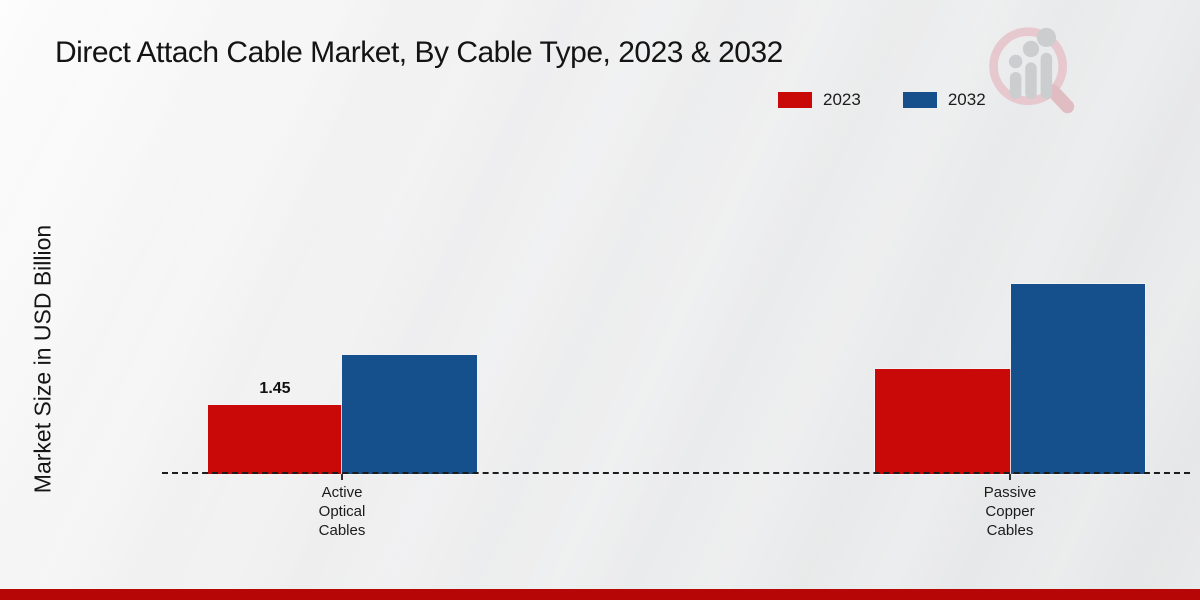  Describe the element at coordinates (1078, 379) in the screenshot. I see `bar-2032-passive-copper-cables` at that location.